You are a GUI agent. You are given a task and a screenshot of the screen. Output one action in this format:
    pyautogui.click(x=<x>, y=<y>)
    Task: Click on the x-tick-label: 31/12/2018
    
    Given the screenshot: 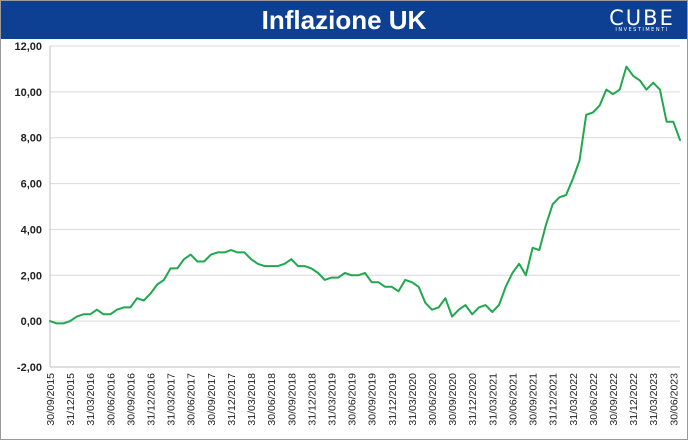 What is the action you would take?
    pyautogui.click(x=312, y=399)
    